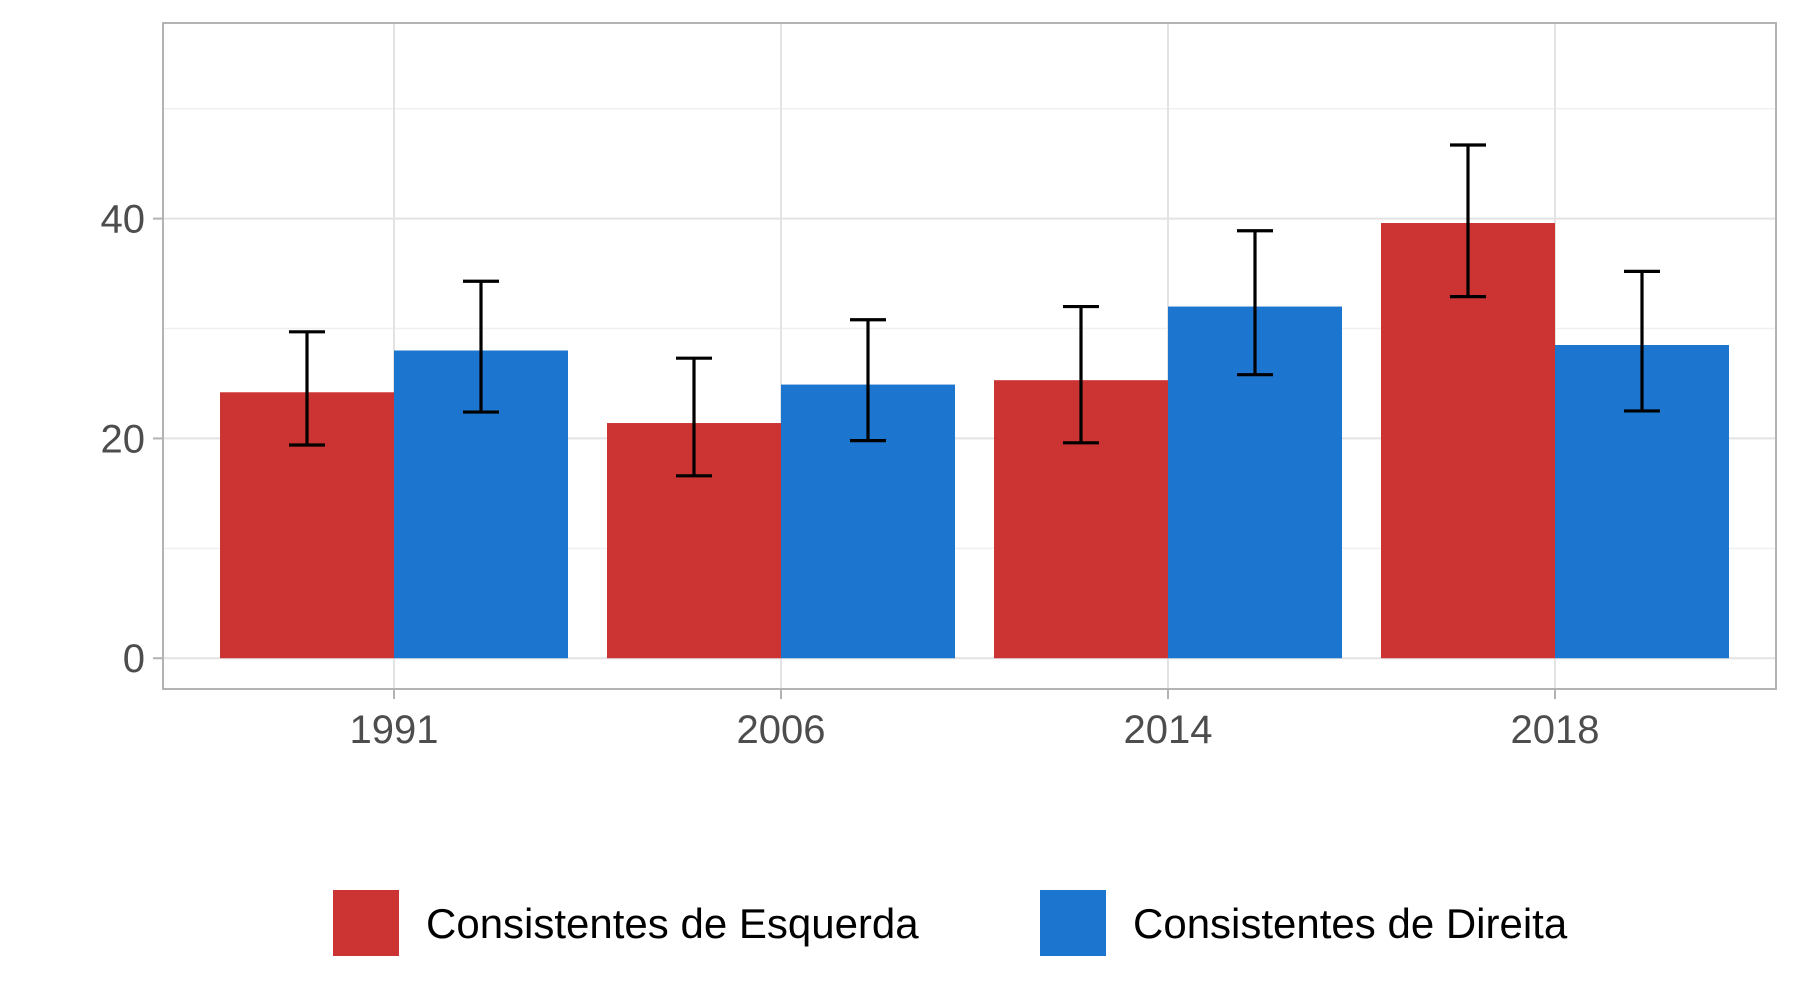 This screenshot has height=1000, width=1800. I want to click on x-tick-label: 1991, so click(394, 730).